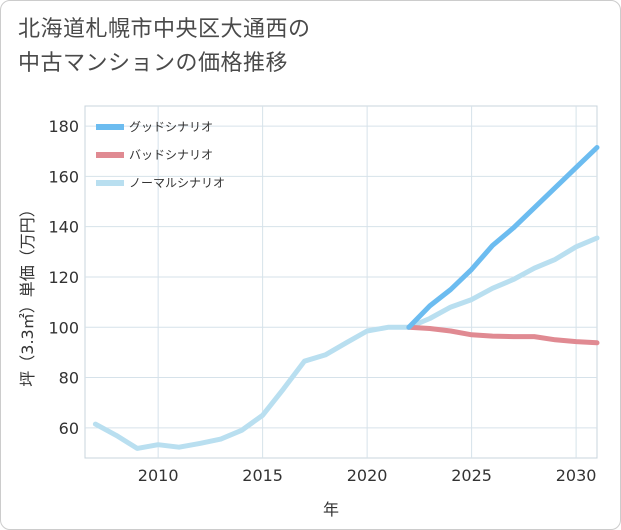 Image resolution: width=621 pixels, height=530 pixels. Describe the element at coordinates (158, 475) in the screenshot. I see `x-tick-label-2010: 2010` at that location.